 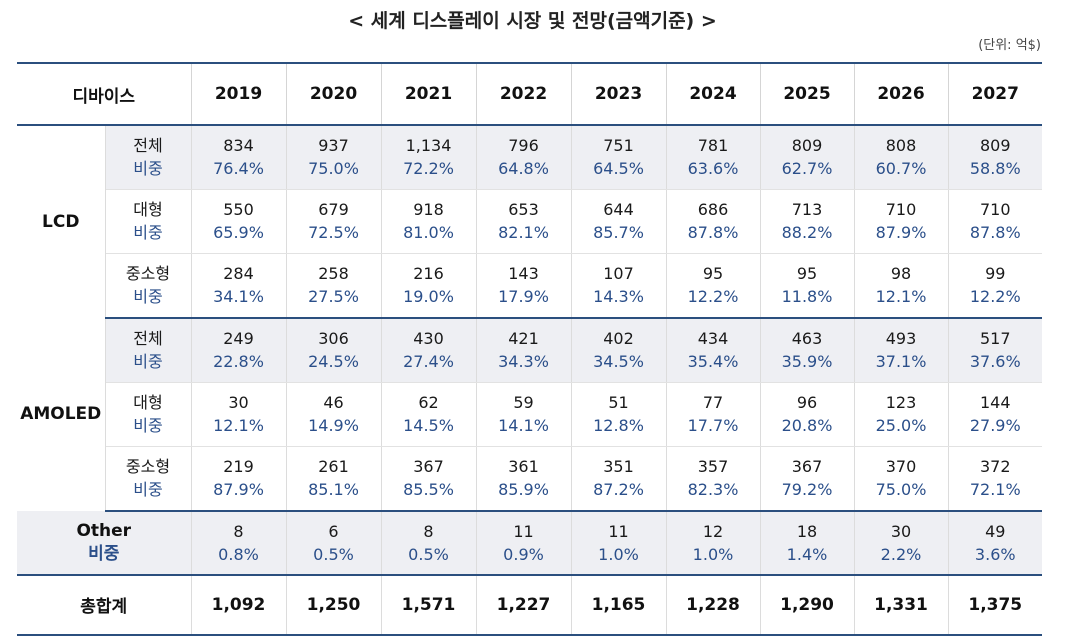 I want to click on share-value: 12.1%, so click(x=238, y=426).